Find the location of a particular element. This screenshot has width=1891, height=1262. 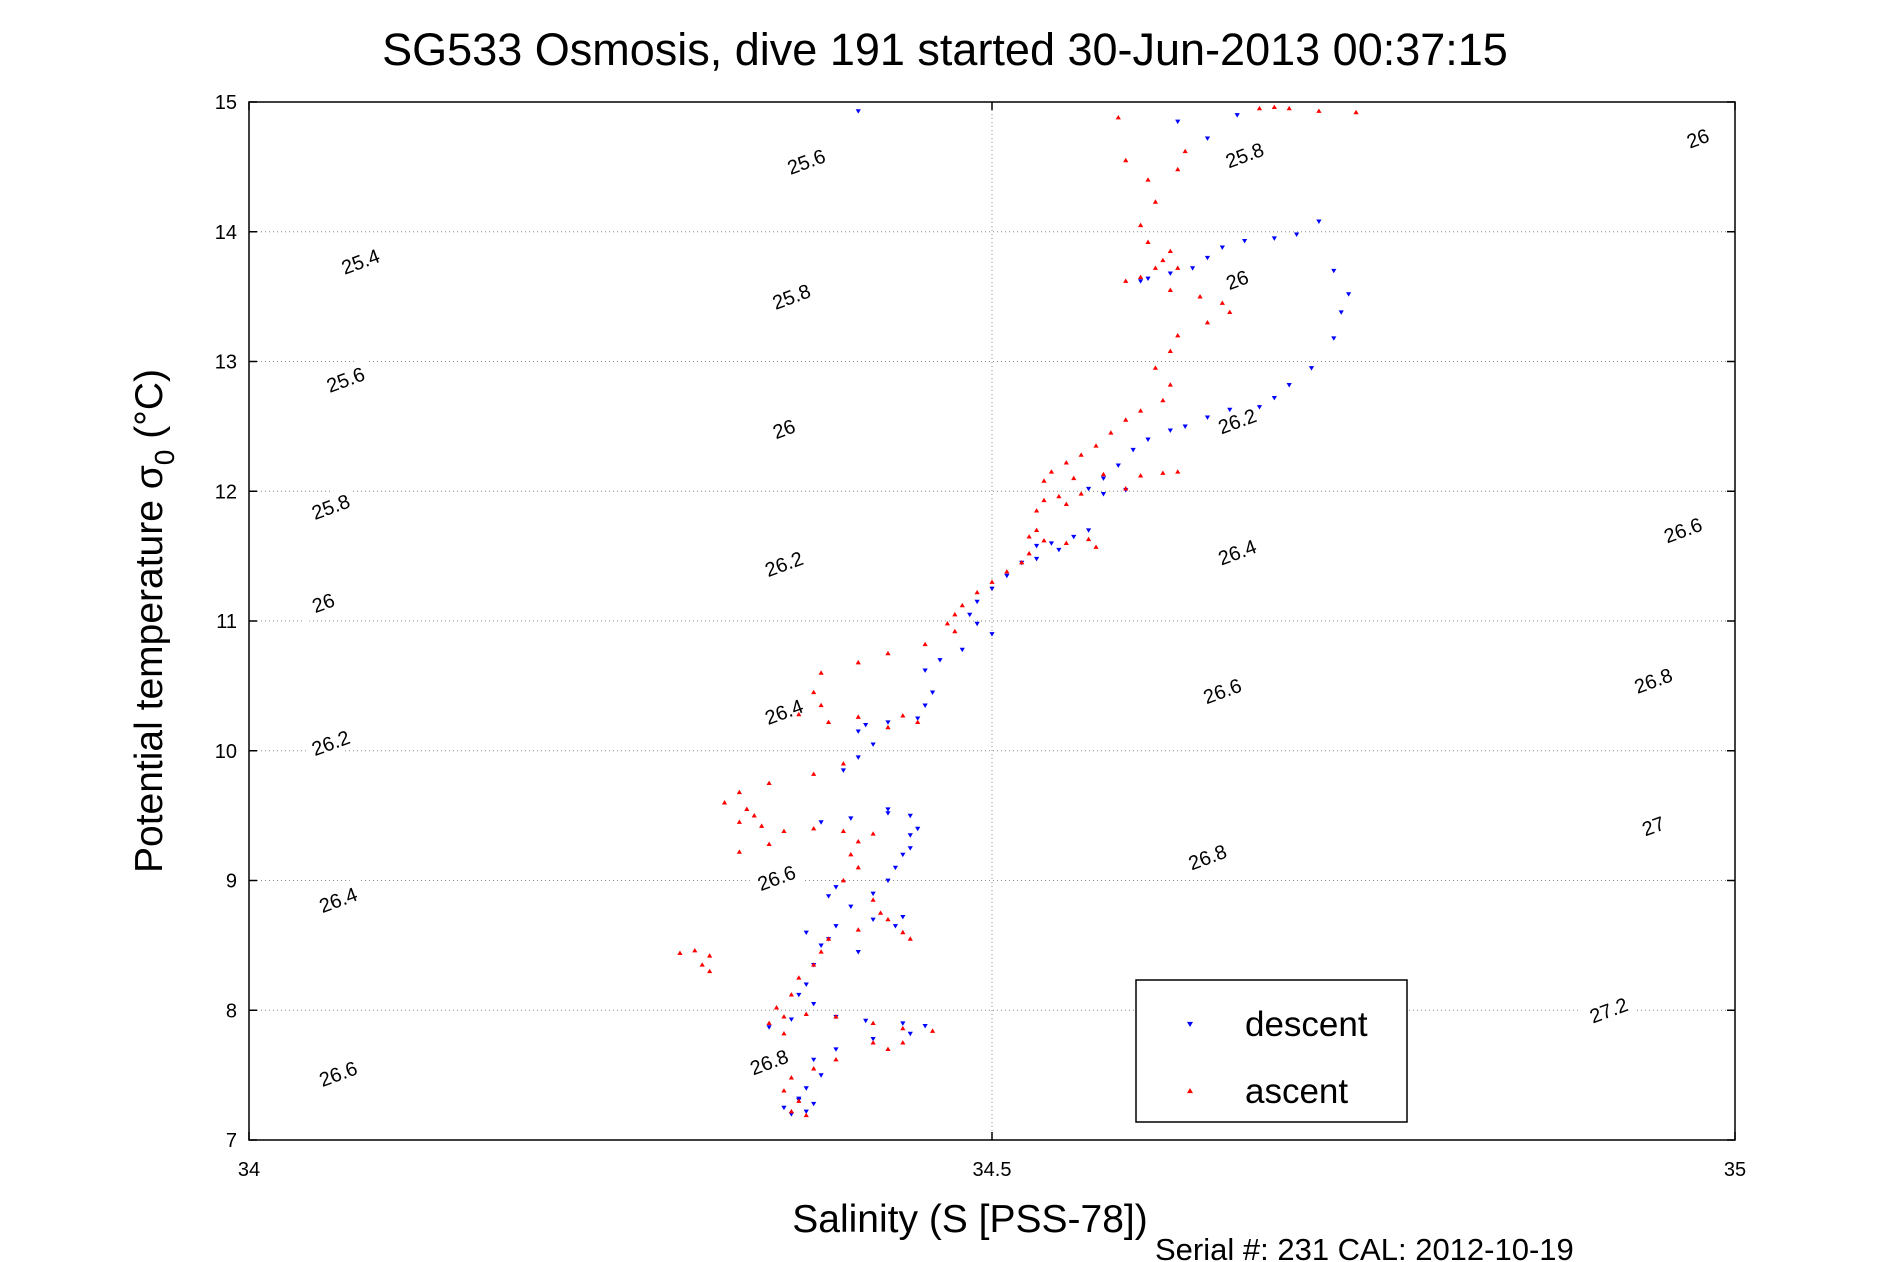

y-axis-label-subscript: 0 is located at coordinates (164, 458).